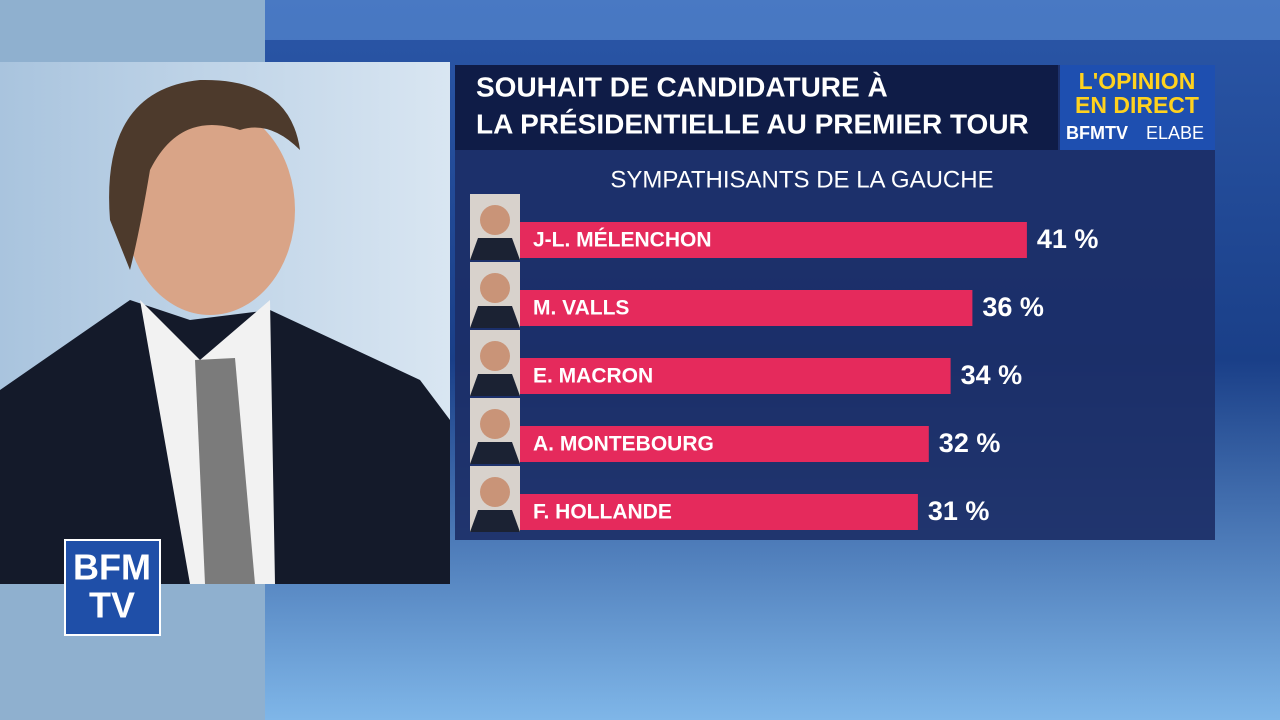 This screenshot has height=720, width=1280. I want to click on show-logo, so click(1137, 107).